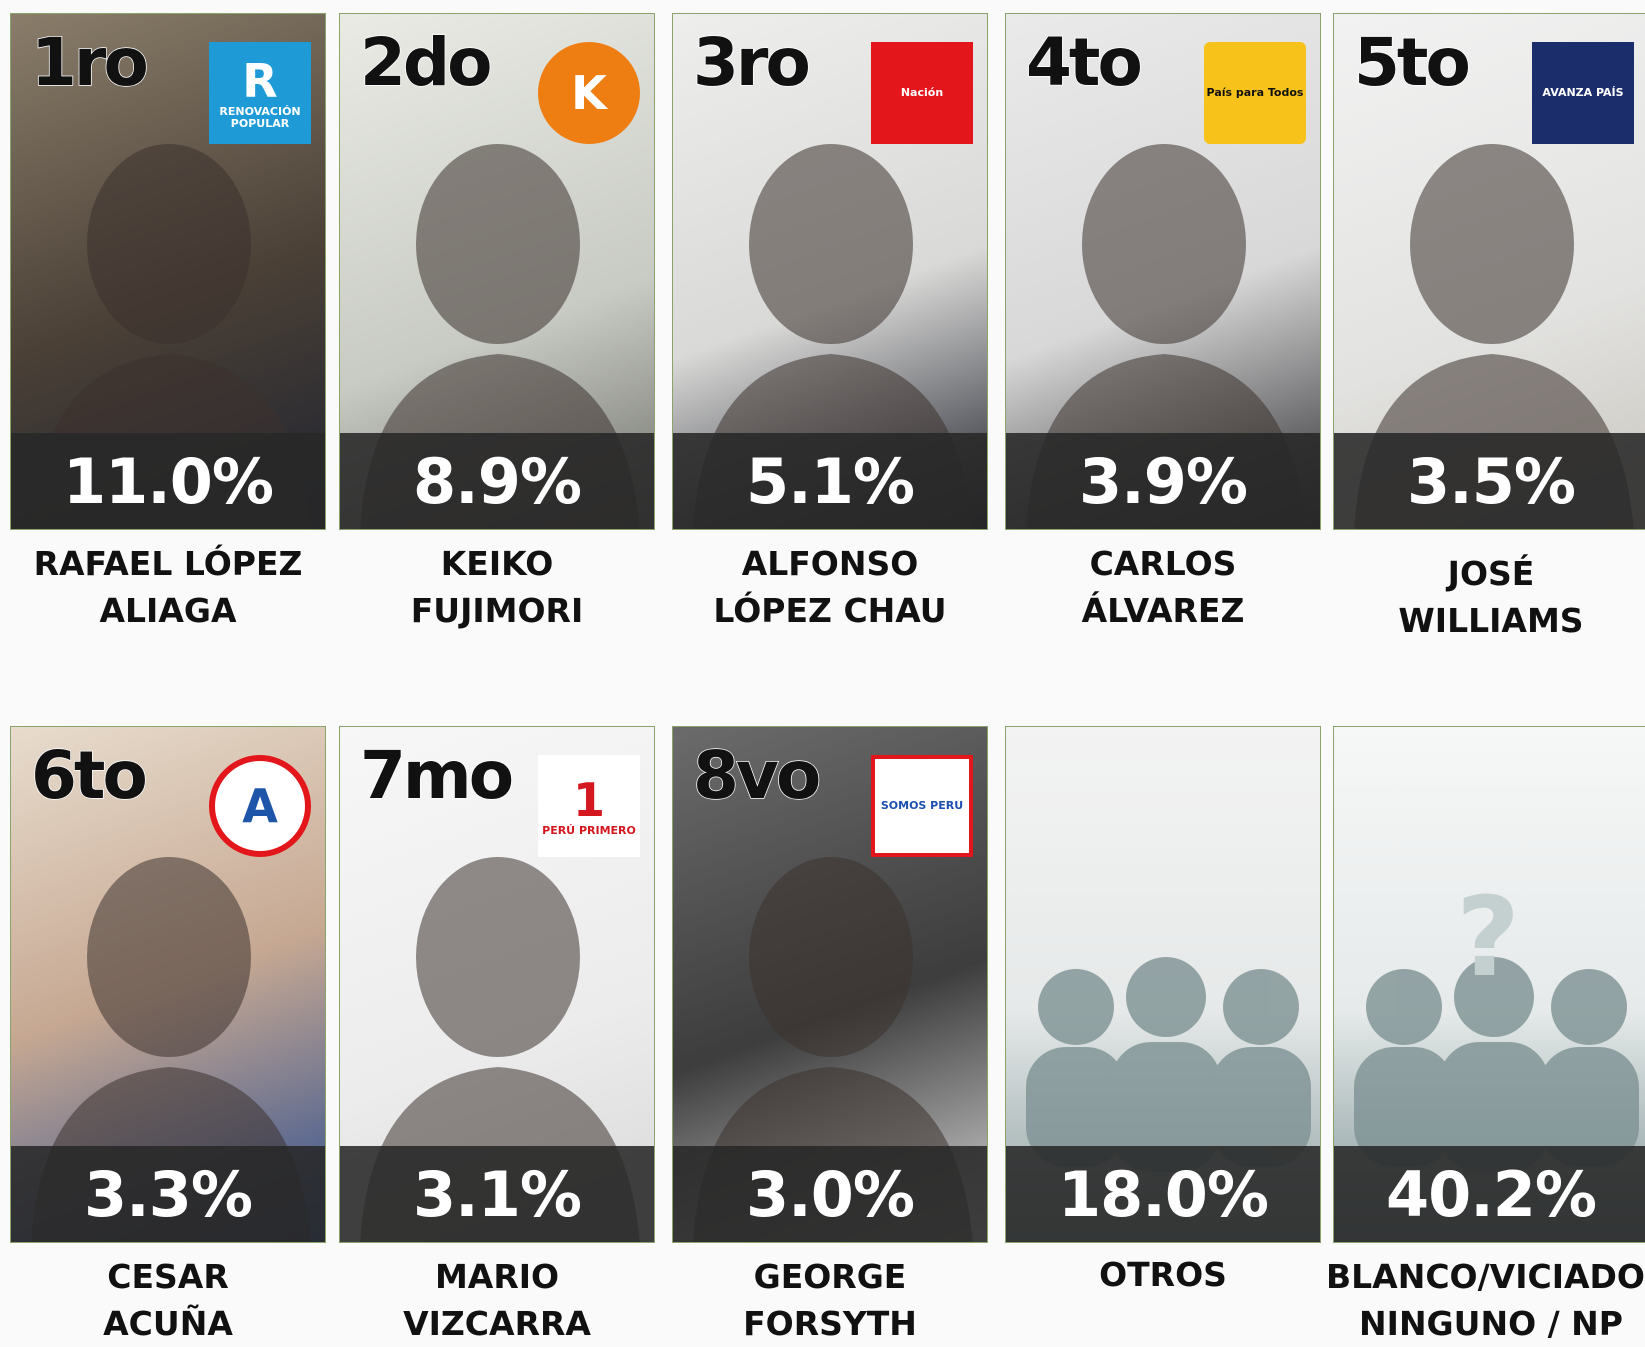 Image resolution: width=1645 pixels, height=1347 pixels. I want to click on name-line: FORSYTH, so click(830, 1323).